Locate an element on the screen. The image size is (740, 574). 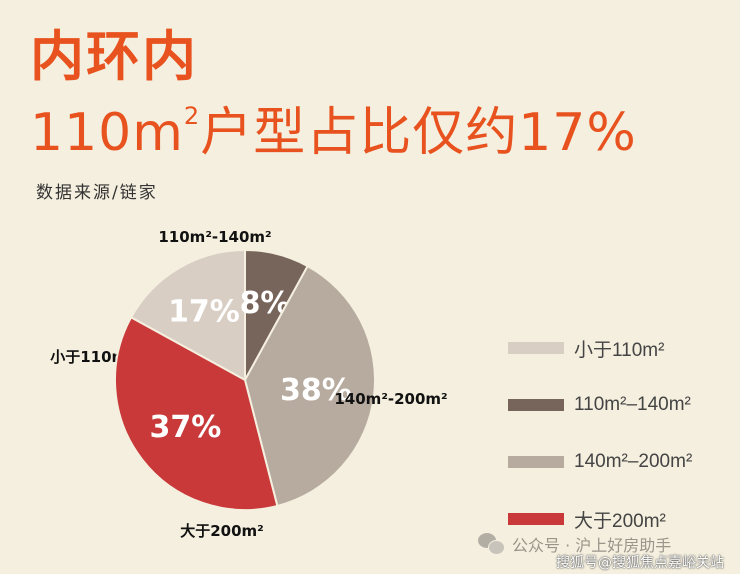
page-subtitle: 110m2户型占比仅约17% is located at coordinates (333, 131).